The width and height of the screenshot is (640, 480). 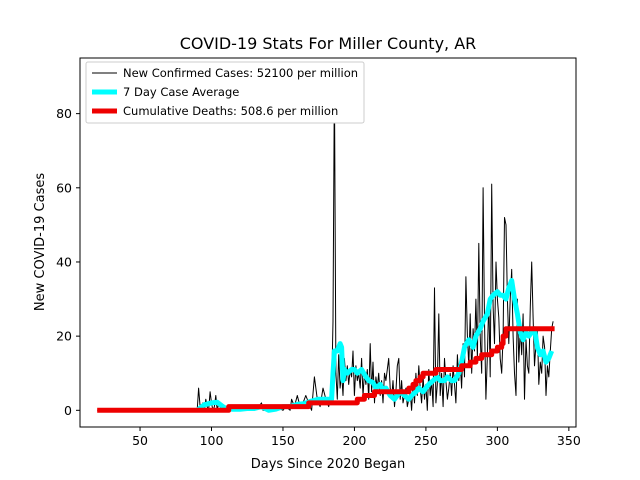 I want to click on x-tick-label: 150, so click(x=283, y=440).